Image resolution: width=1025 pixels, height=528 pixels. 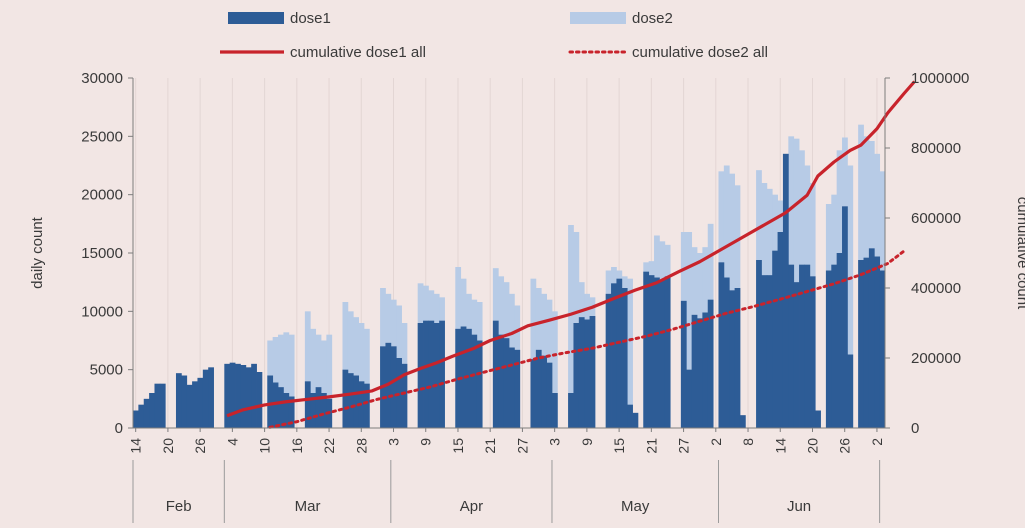 What do you see at coordinates (1019, 253) in the screenshot?
I see `y-axis-right-title: cumulative count` at bounding box center [1019, 253].